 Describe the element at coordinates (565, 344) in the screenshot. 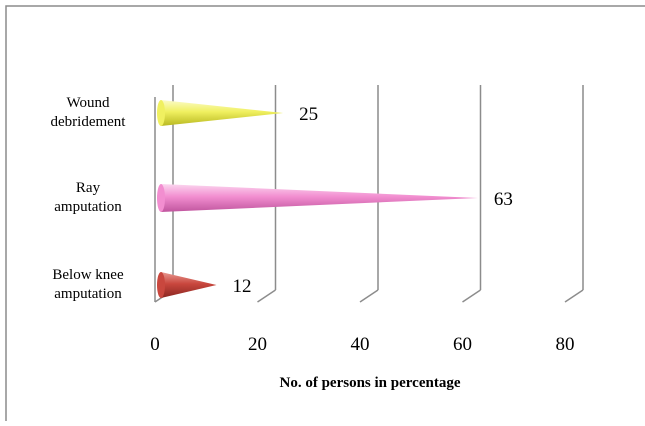

I see `x-tick-label: 80` at that location.